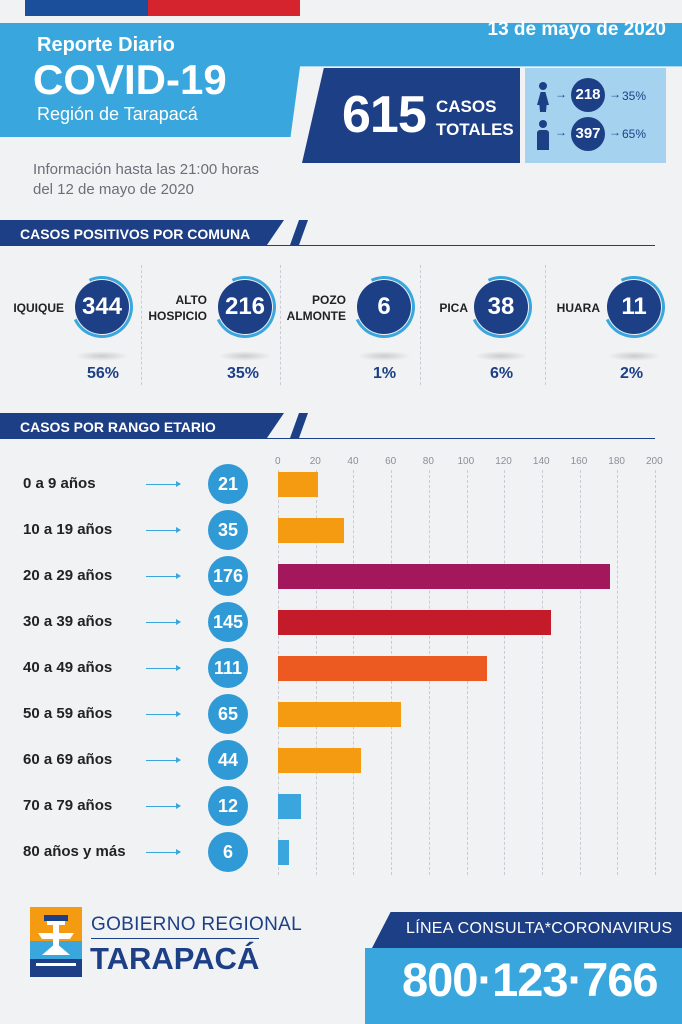 The height and width of the screenshot is (1024, 682). What do you see at coordinates (68, 713) in the screenshot?
I see `age-category-label: 50 a 59 años` at bounding box center [68, 713].